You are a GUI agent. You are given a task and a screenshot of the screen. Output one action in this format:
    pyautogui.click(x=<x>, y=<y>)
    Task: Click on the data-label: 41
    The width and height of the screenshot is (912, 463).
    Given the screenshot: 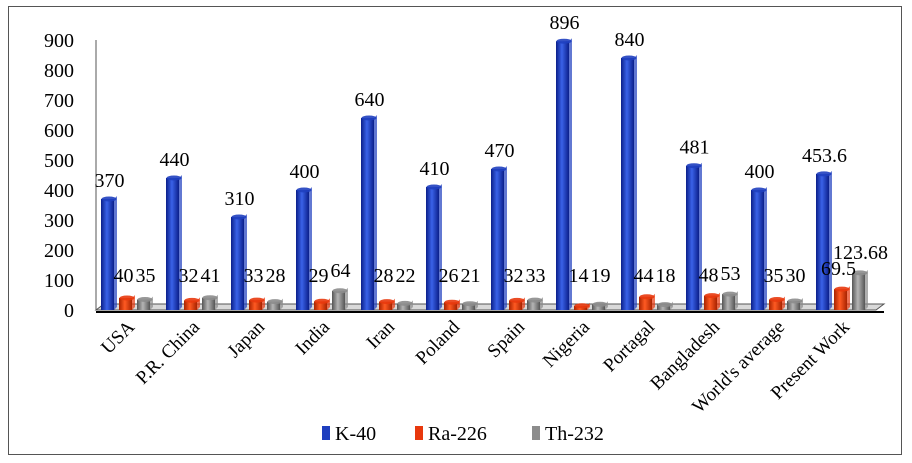 What is the action you would take?
    pyautogui.click(x=211, y=276)
    